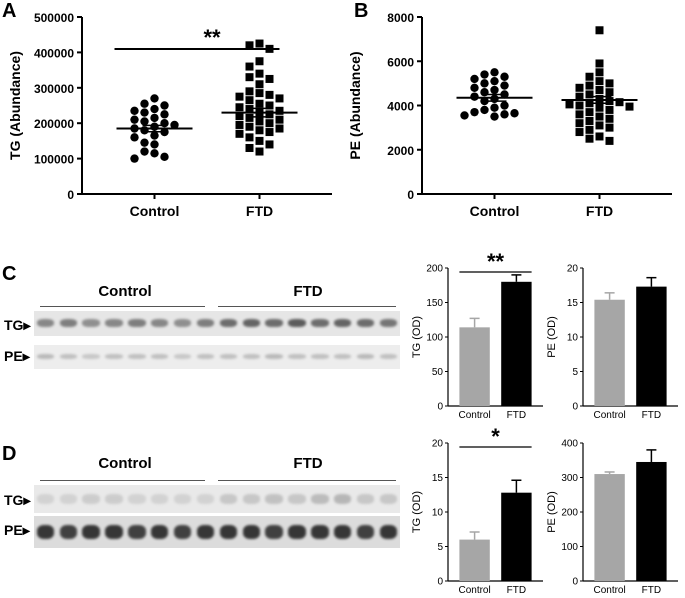 This screenshot has width=685, height=598. What do you see at coordinates (122, 306) in the screenshot?
I see `blot-c-control-bracket` at bounding box center [122, 306].